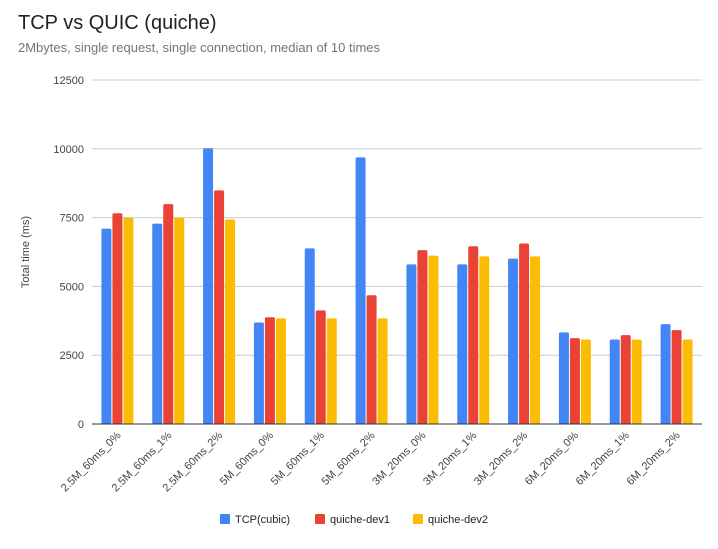 The height and width of the screenshot is (549, 718). Describe the element at coordinates (552, 458) in the screenshot. I see `x-tick-label: 6M_20ms_0%` at that location.